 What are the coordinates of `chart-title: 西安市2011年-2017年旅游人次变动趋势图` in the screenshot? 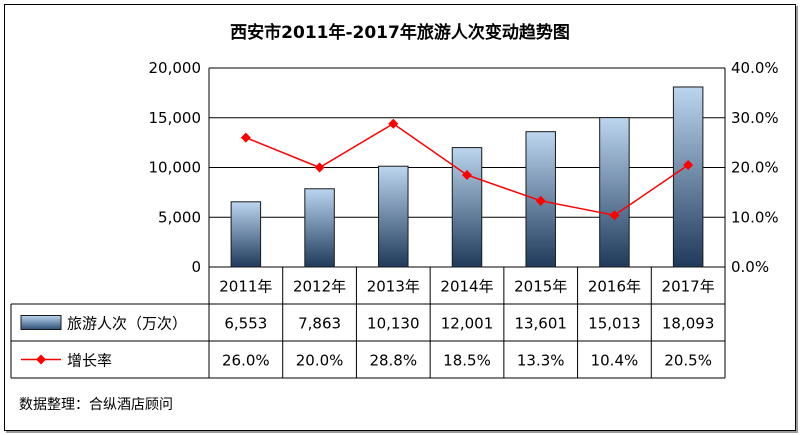 It's located at (400, 32).